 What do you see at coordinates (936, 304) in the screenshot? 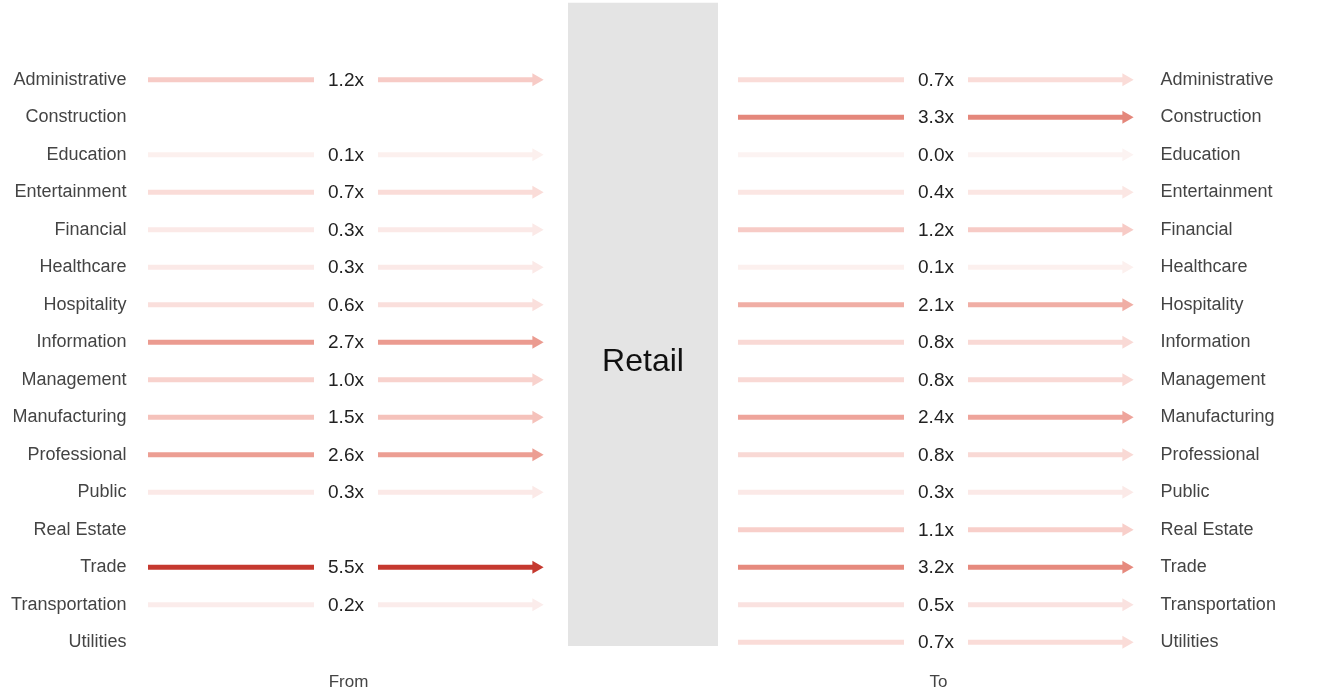
I see `data-label: 2.1x` at bounding box center [936, 304].